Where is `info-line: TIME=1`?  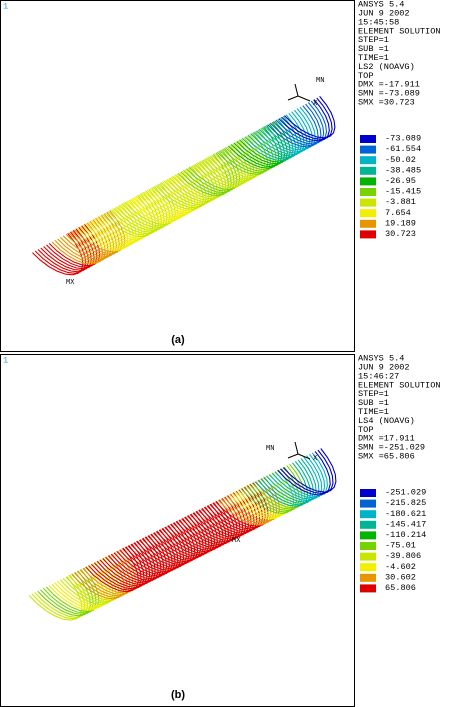 info-line: TIME=1 is located at coordinates (373, 412).